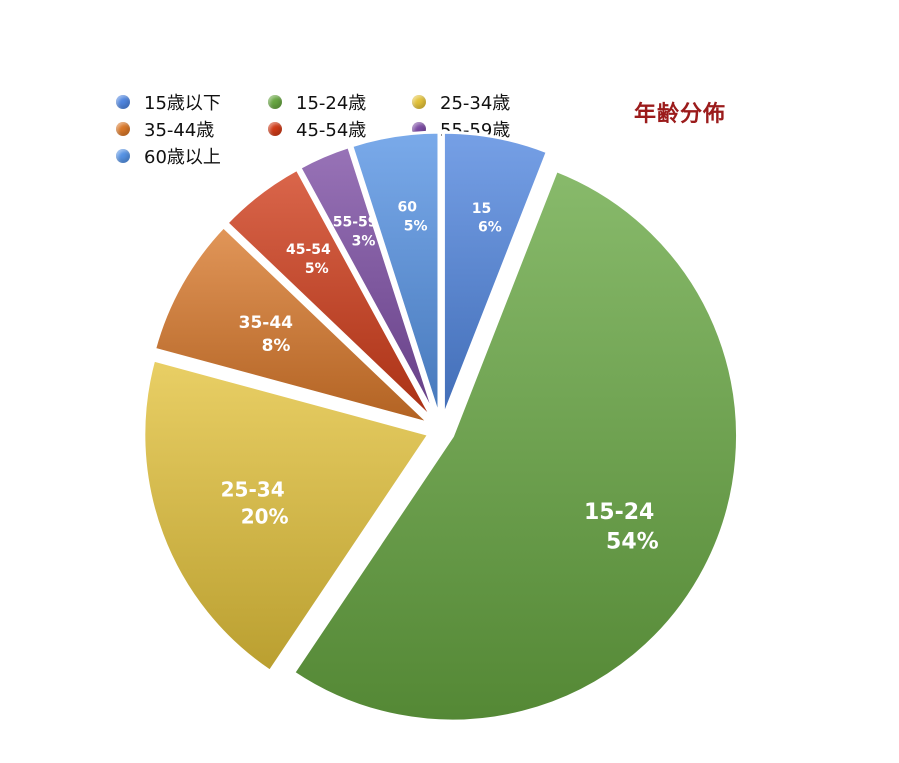 Image resolution: width=899 pixels, height=763 pixels. What do you see at coordinates (266, 323) in the screenshot?
I see `slice-label-35-44: 35-44` at bounding box center [266, 323].